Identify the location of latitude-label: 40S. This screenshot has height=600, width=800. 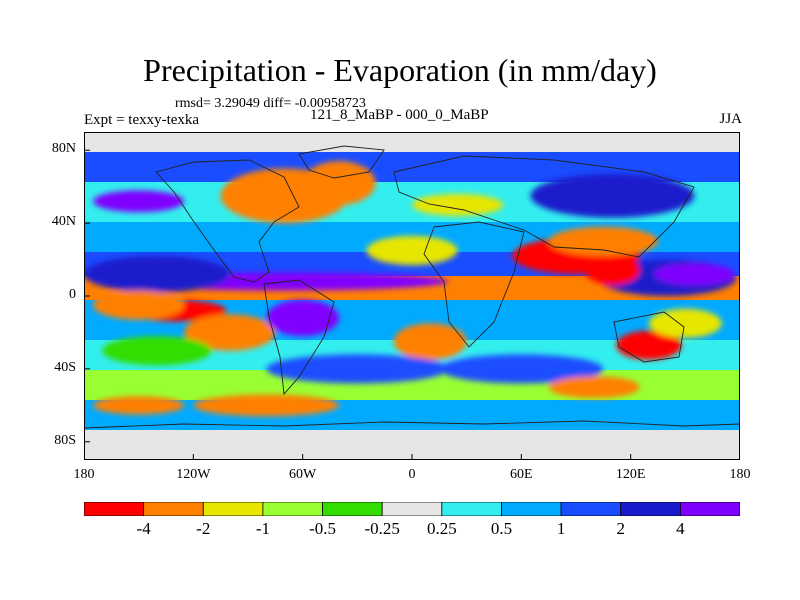
(65, 367).